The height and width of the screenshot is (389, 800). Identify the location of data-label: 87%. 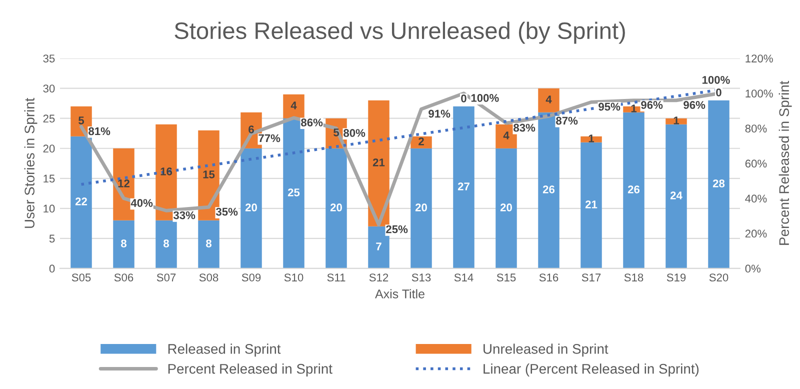
(567, 120).